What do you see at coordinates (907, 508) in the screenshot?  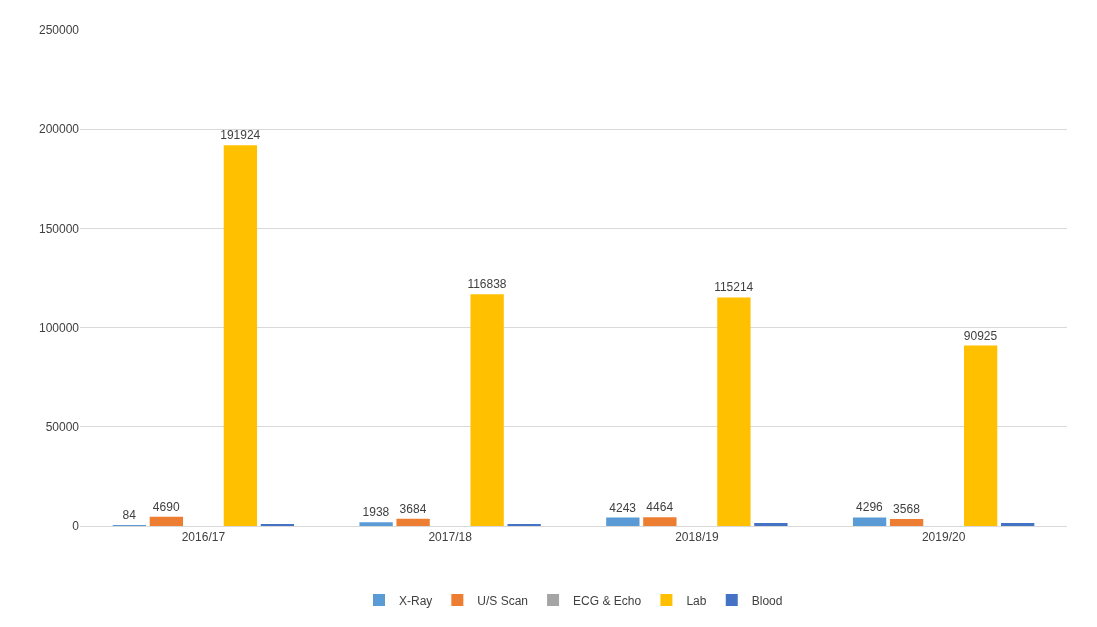 I see `data-label: 3568` at bounding box center [907, 508].